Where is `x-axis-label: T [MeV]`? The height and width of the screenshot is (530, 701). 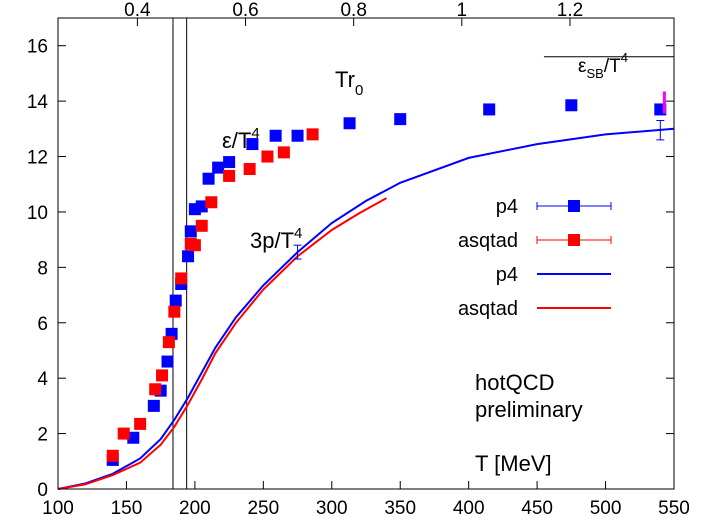
x-axis-label: T [MeV] is located at coordinates (513, 463).